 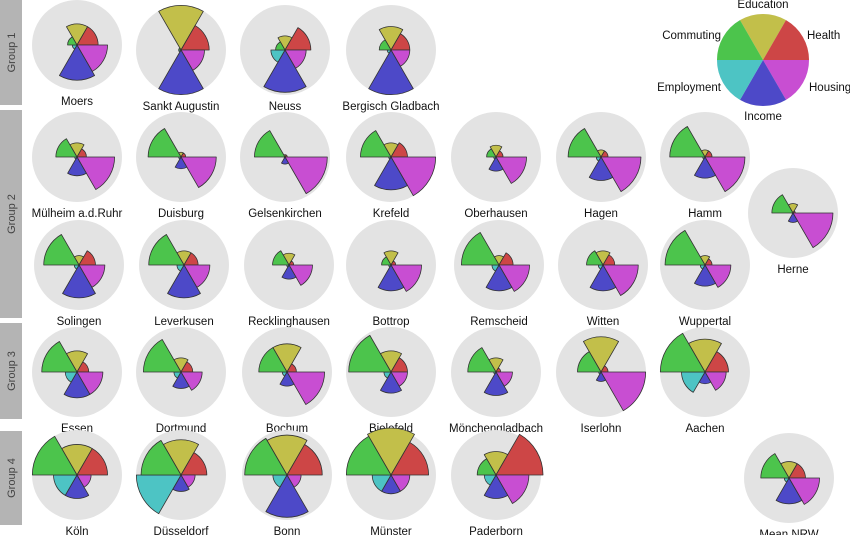 I want to click on city-remscheid: Remscheid, so click(x=499, y=274).